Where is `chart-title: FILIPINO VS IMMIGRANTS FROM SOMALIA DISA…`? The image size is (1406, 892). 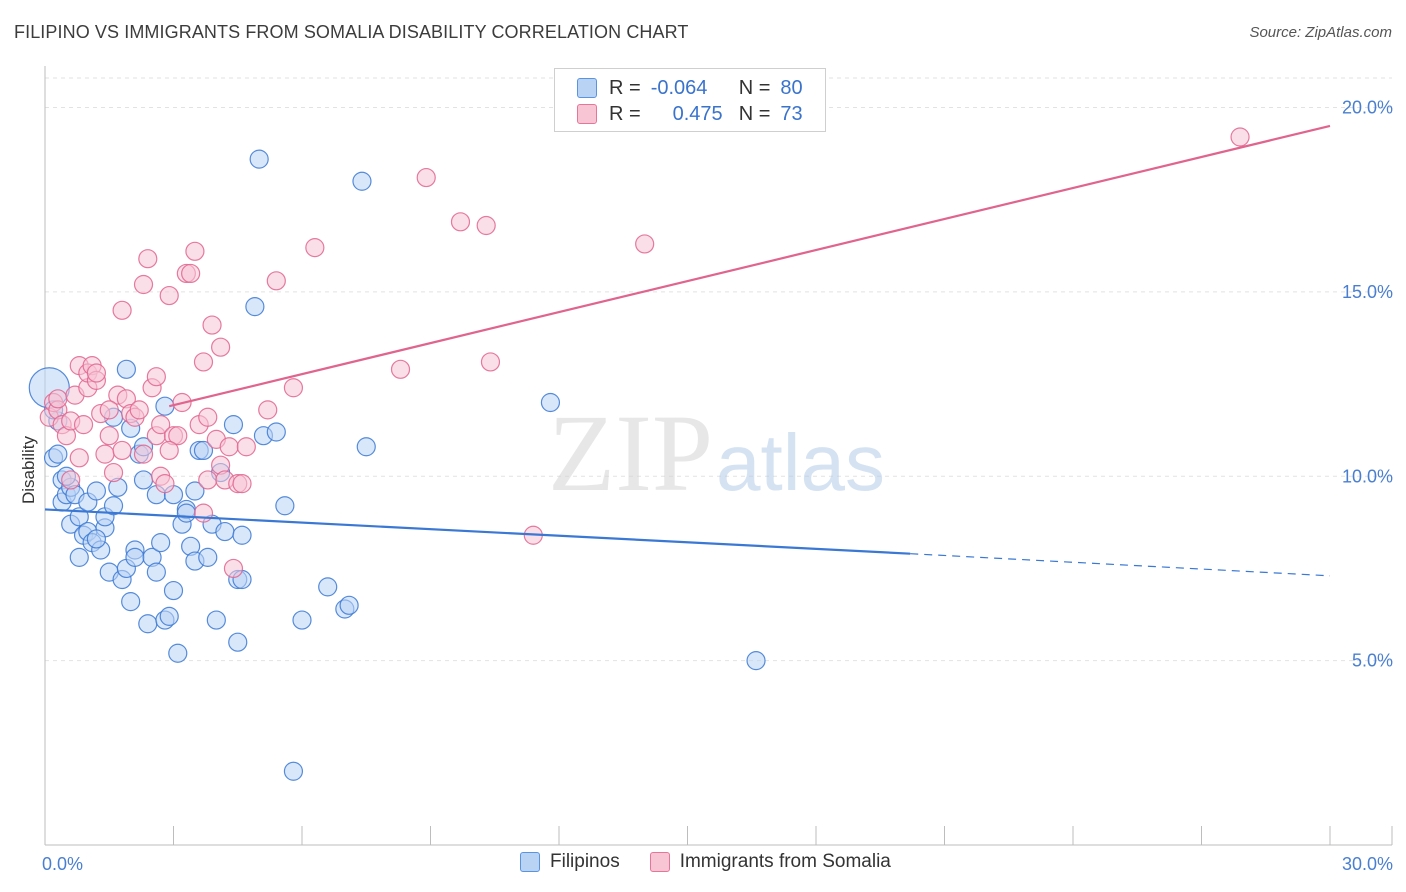
chart-title: FILIPINO VS IMMIGRANTS FROM SOMALIA DISA… is located at coordinates (351, 32).